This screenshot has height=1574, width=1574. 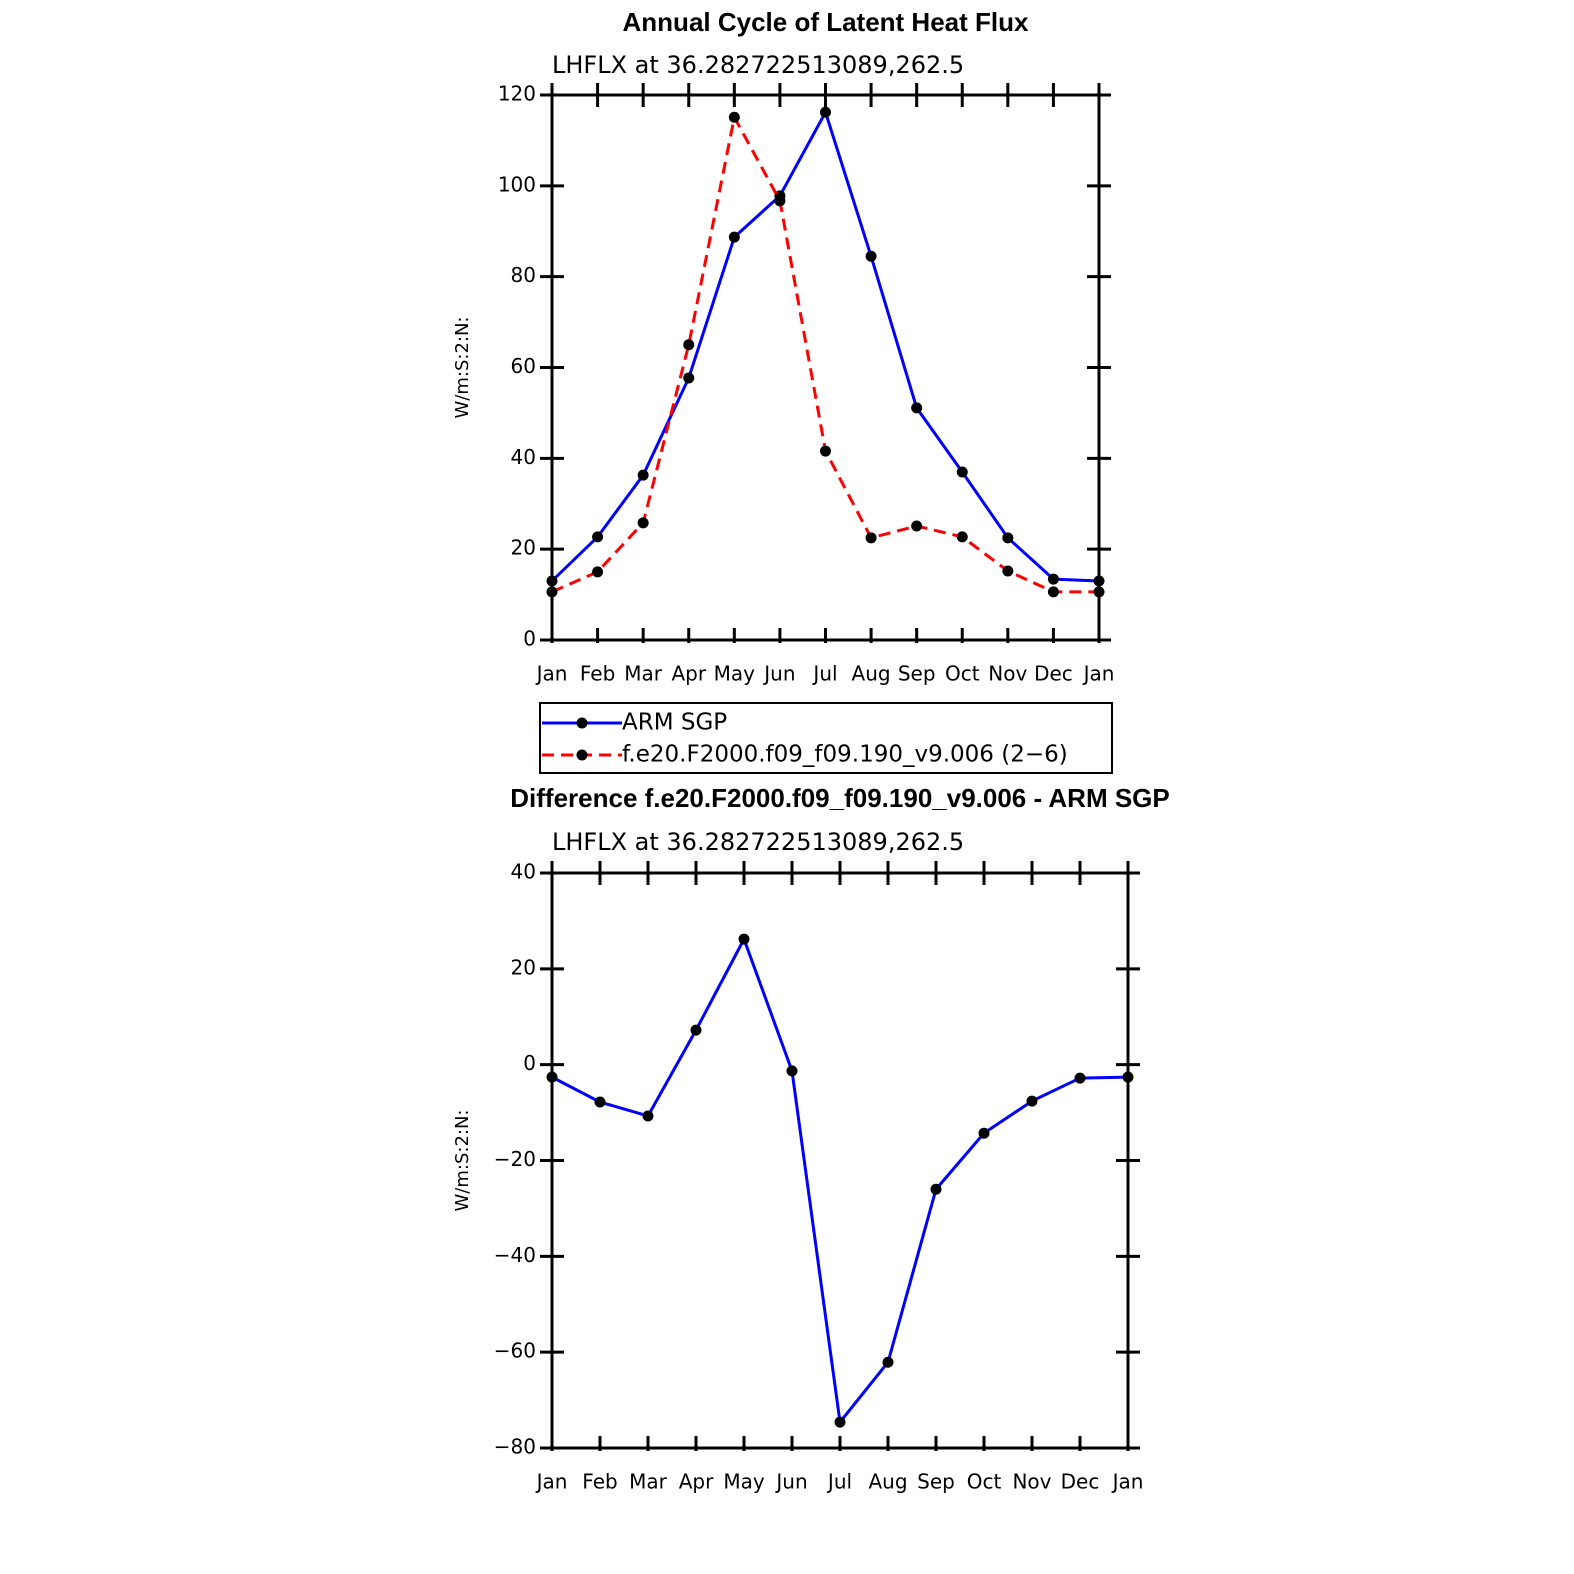 I want to click on y-tick-label: −60, so click(x=515, y=1351).